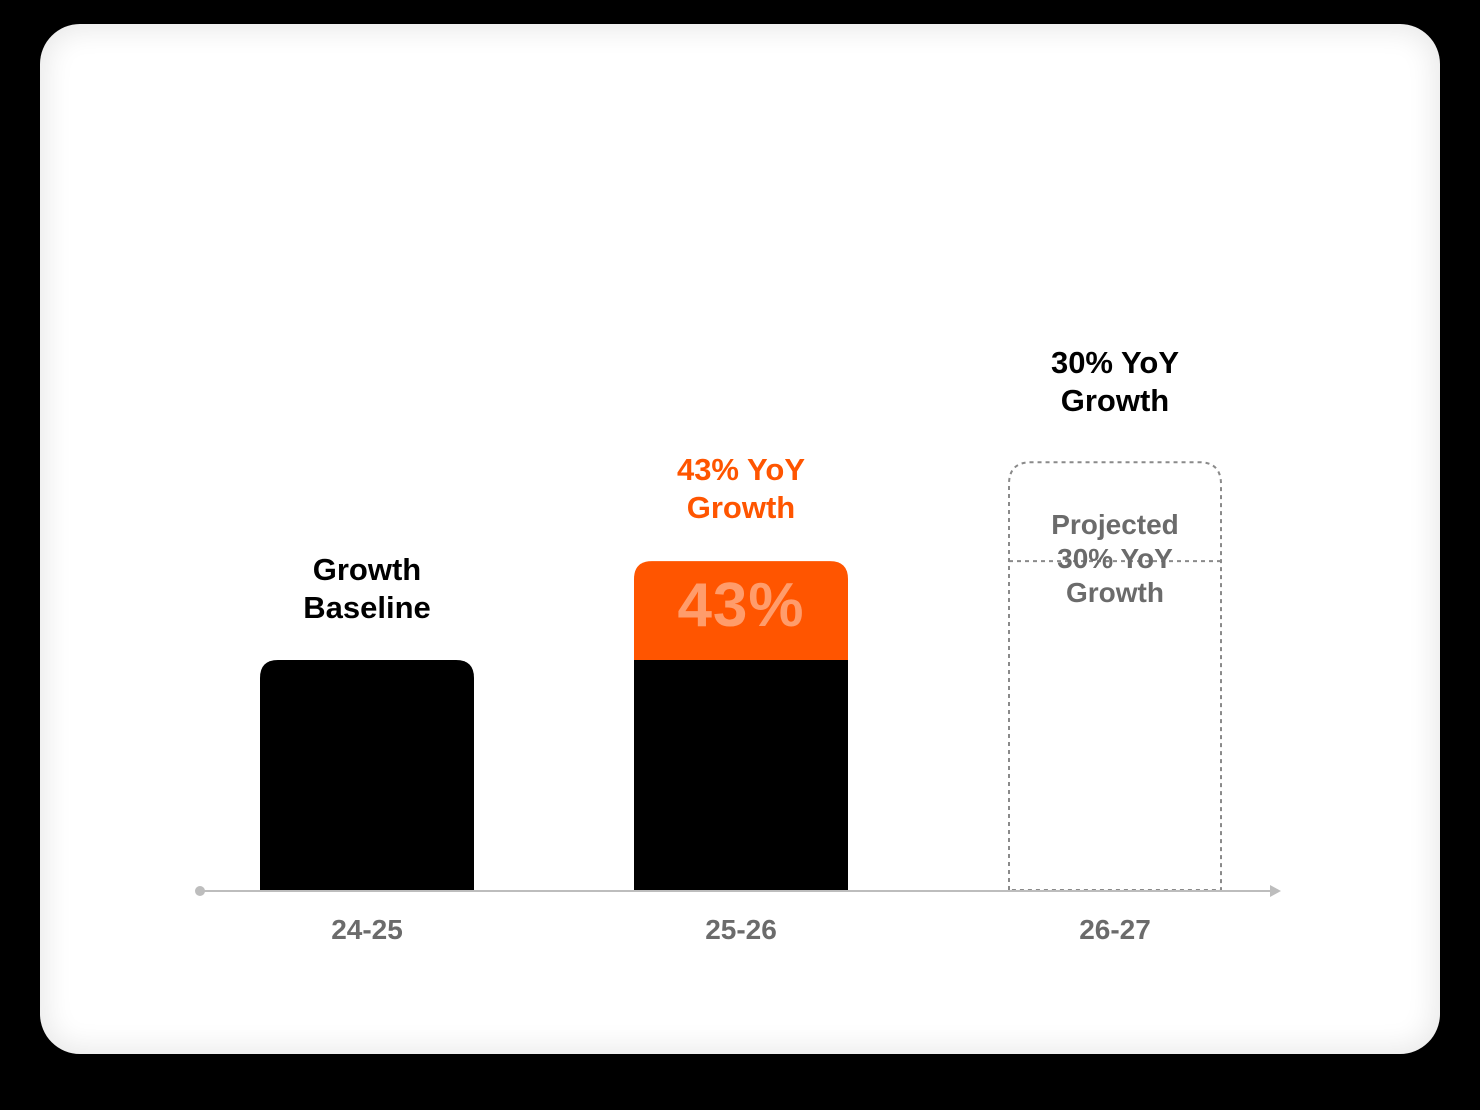  Describe the element at coordinates (741, 489) in the screenshot. I see `bar-label-25-26: 43% YoY Growth` at that location.